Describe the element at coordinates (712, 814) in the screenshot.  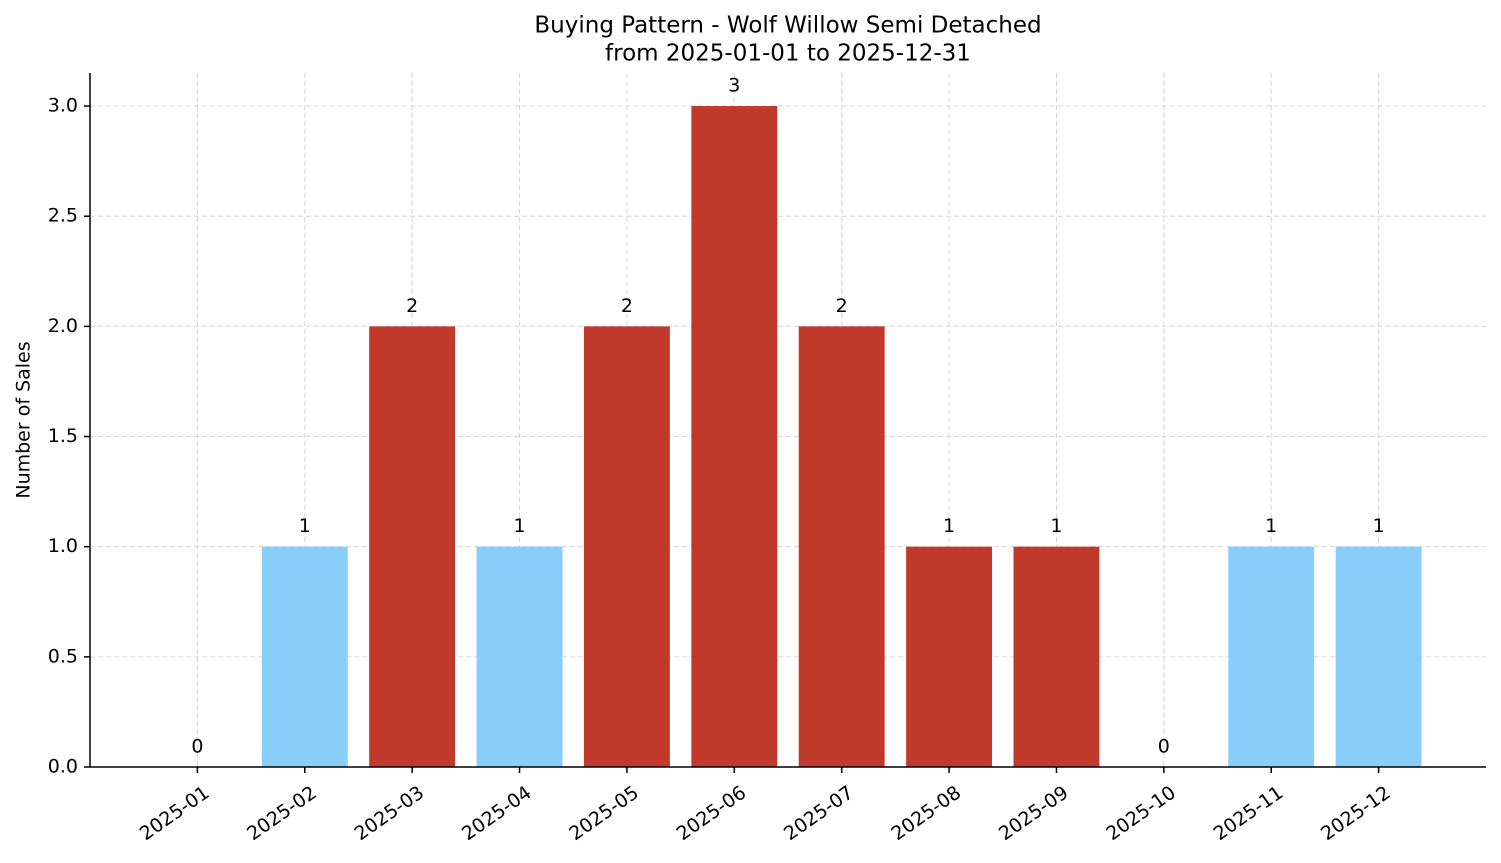
I see `x-tick-label: 2025-06` at that location.